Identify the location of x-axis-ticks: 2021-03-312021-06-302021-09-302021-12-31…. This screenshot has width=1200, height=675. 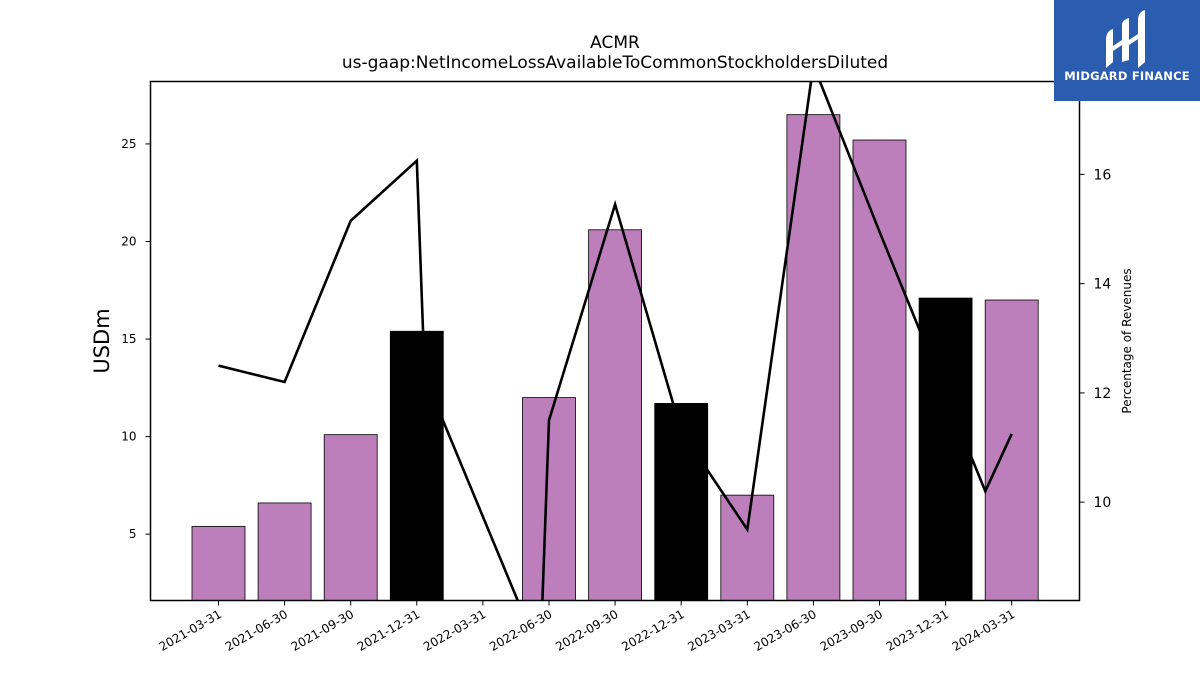
(587, 627).